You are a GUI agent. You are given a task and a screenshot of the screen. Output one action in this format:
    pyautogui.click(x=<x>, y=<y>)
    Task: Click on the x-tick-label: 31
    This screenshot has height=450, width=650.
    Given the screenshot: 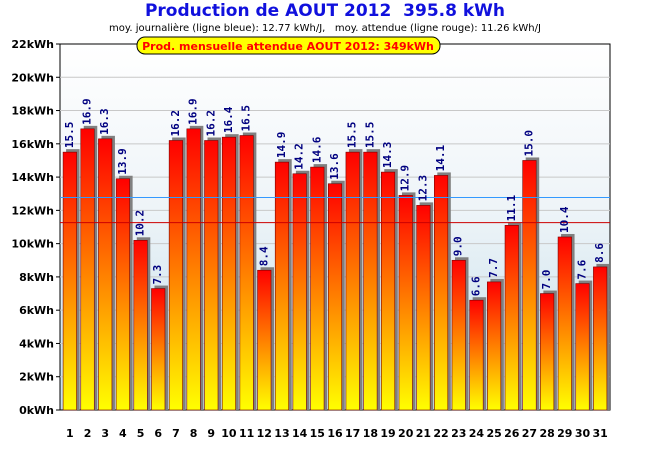 What is the action you would take?
    pyautogui.click(x=600, y=433)
    